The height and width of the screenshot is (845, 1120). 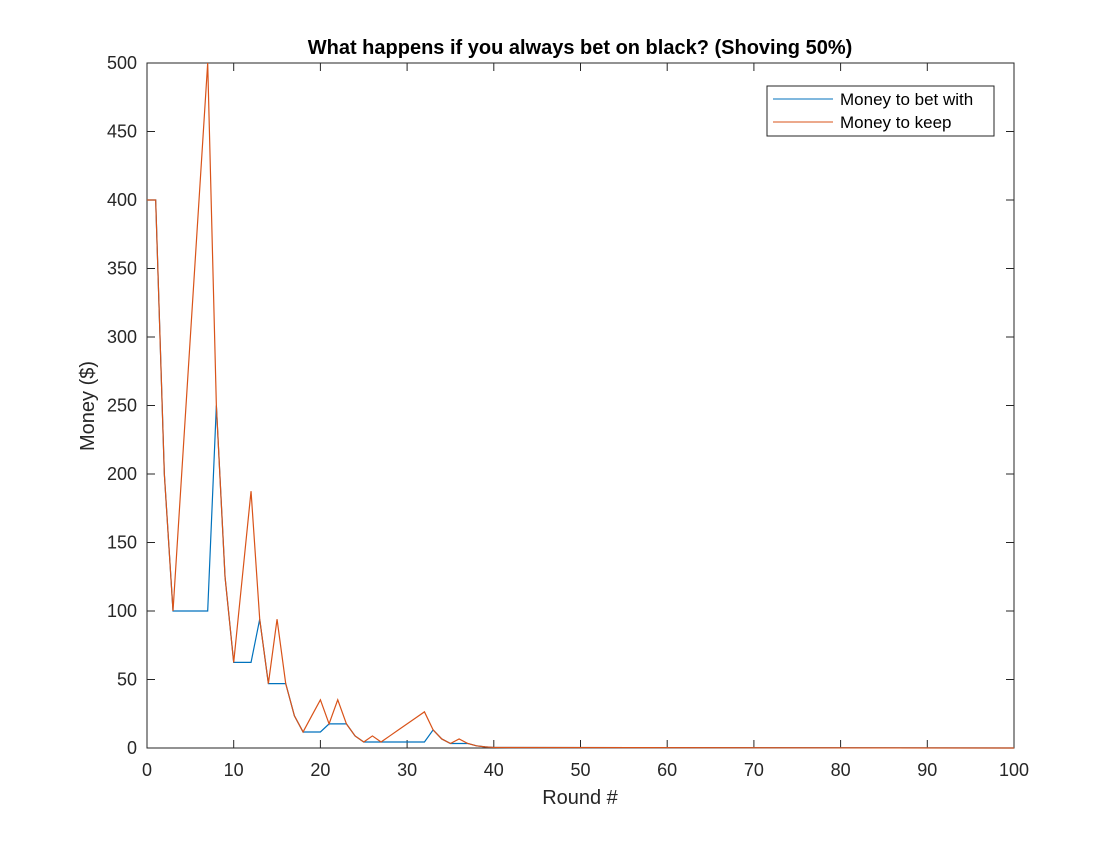 I want to click on y-tick-label: 400, so click(x=122, y=200).